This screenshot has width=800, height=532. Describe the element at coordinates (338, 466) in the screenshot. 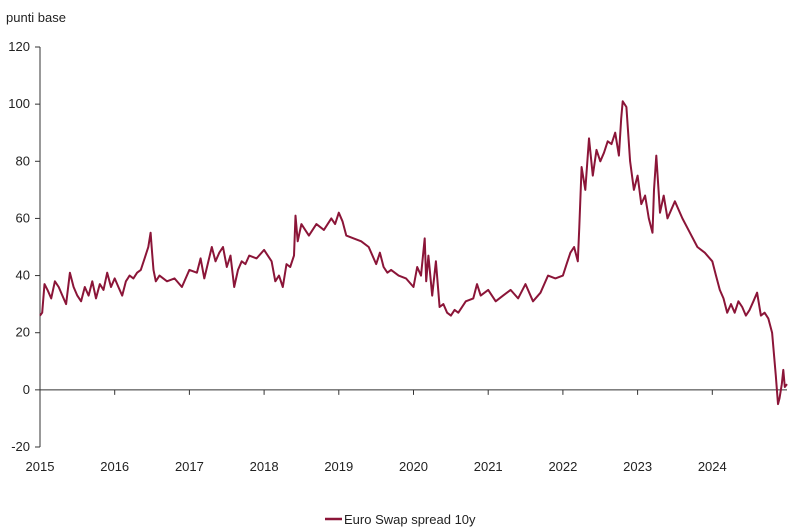

I see `x-tick-label: 2019` at that location.